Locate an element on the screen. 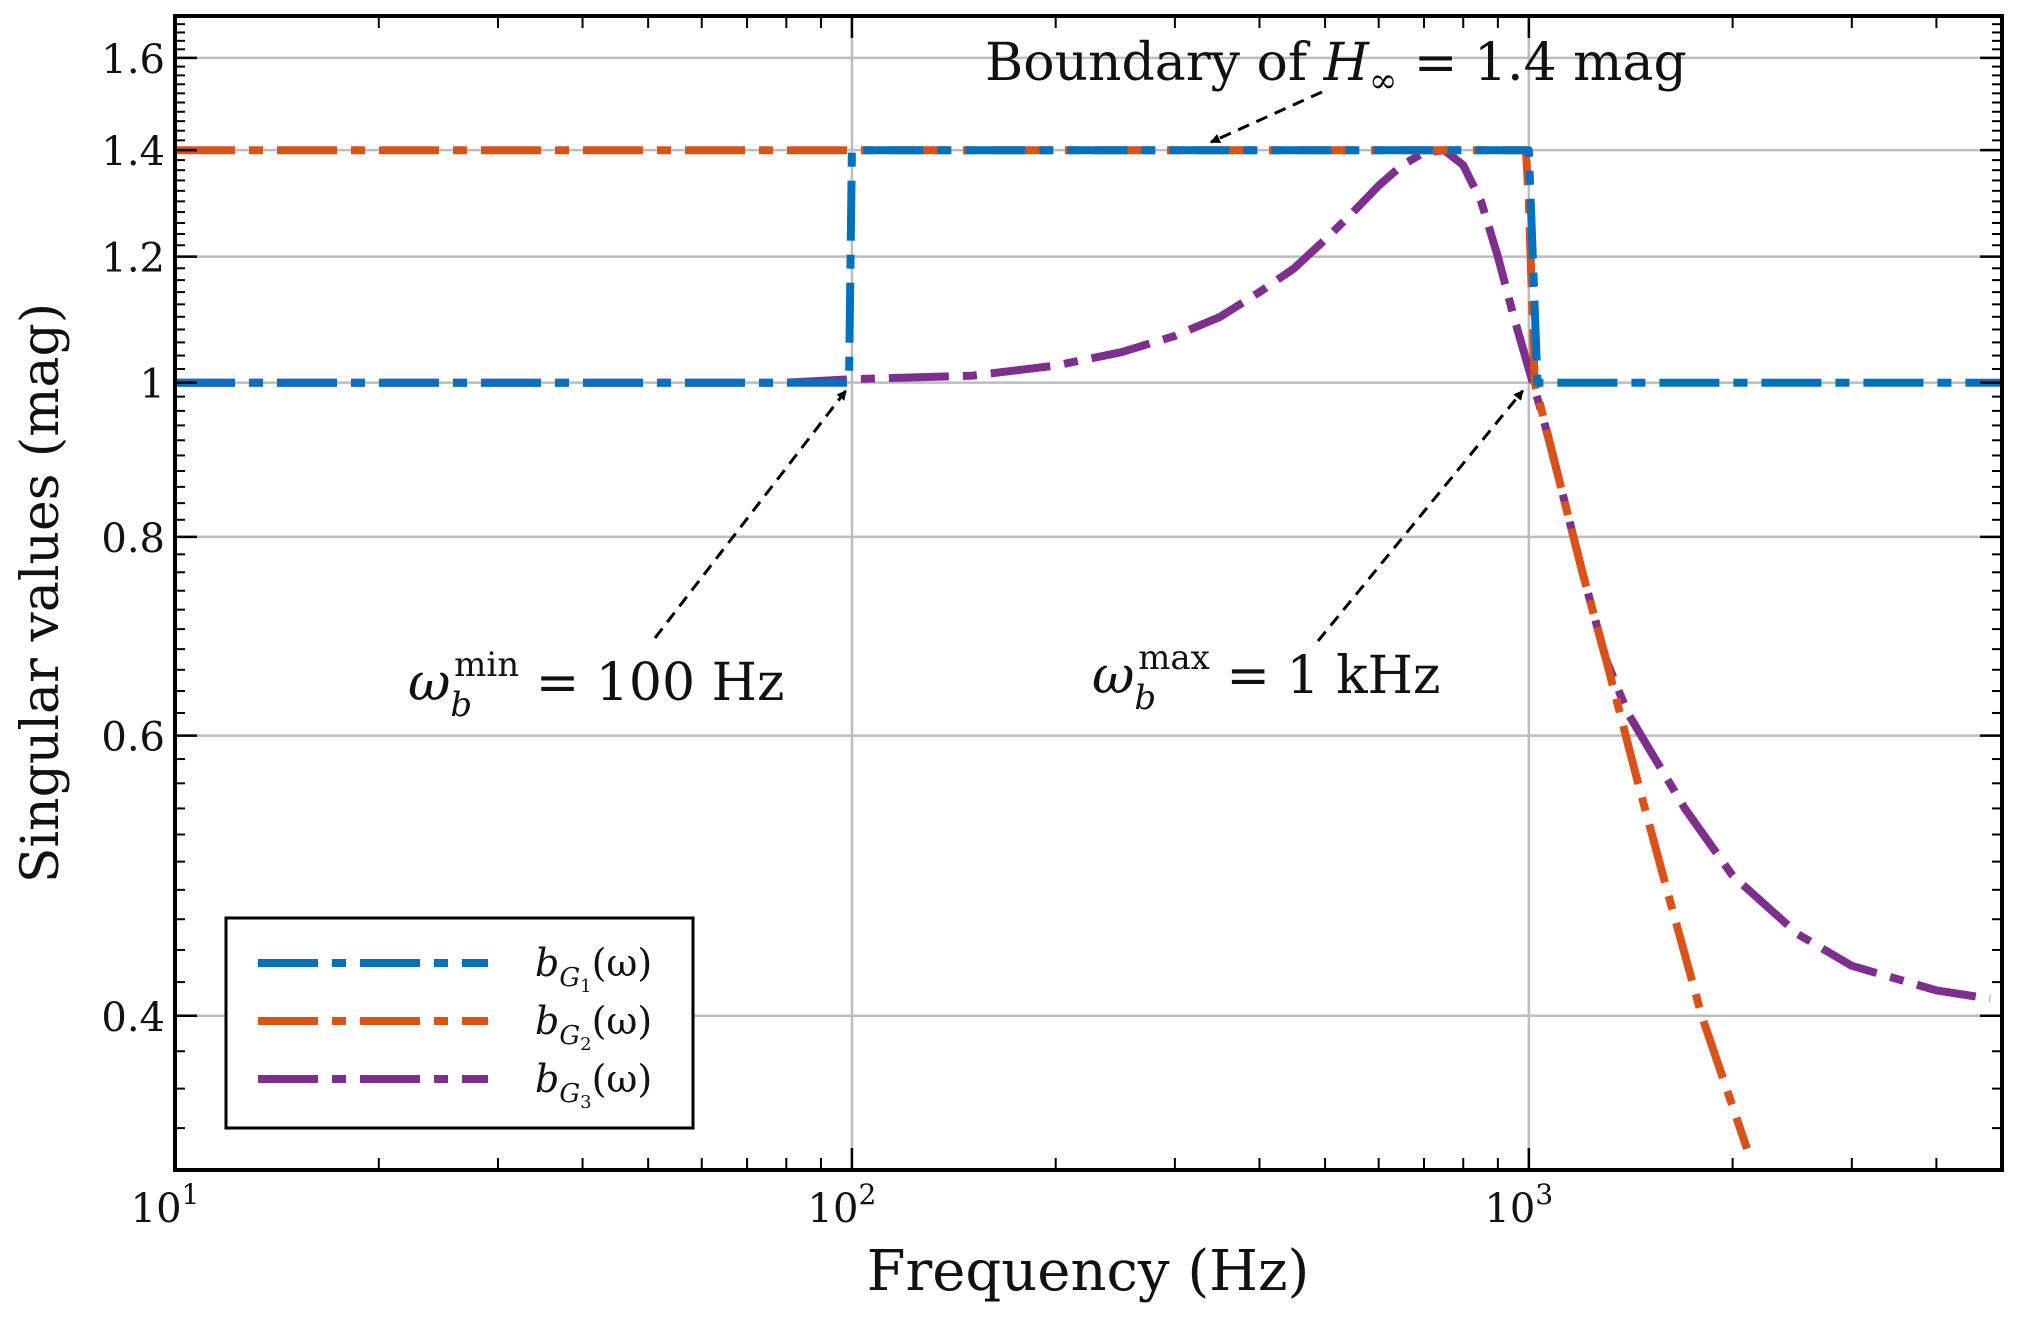 This screenshot has height=1321, width=2017. annotation-omega-max: ωbmax = 1 kHz is located at coordinates (1266, 678).